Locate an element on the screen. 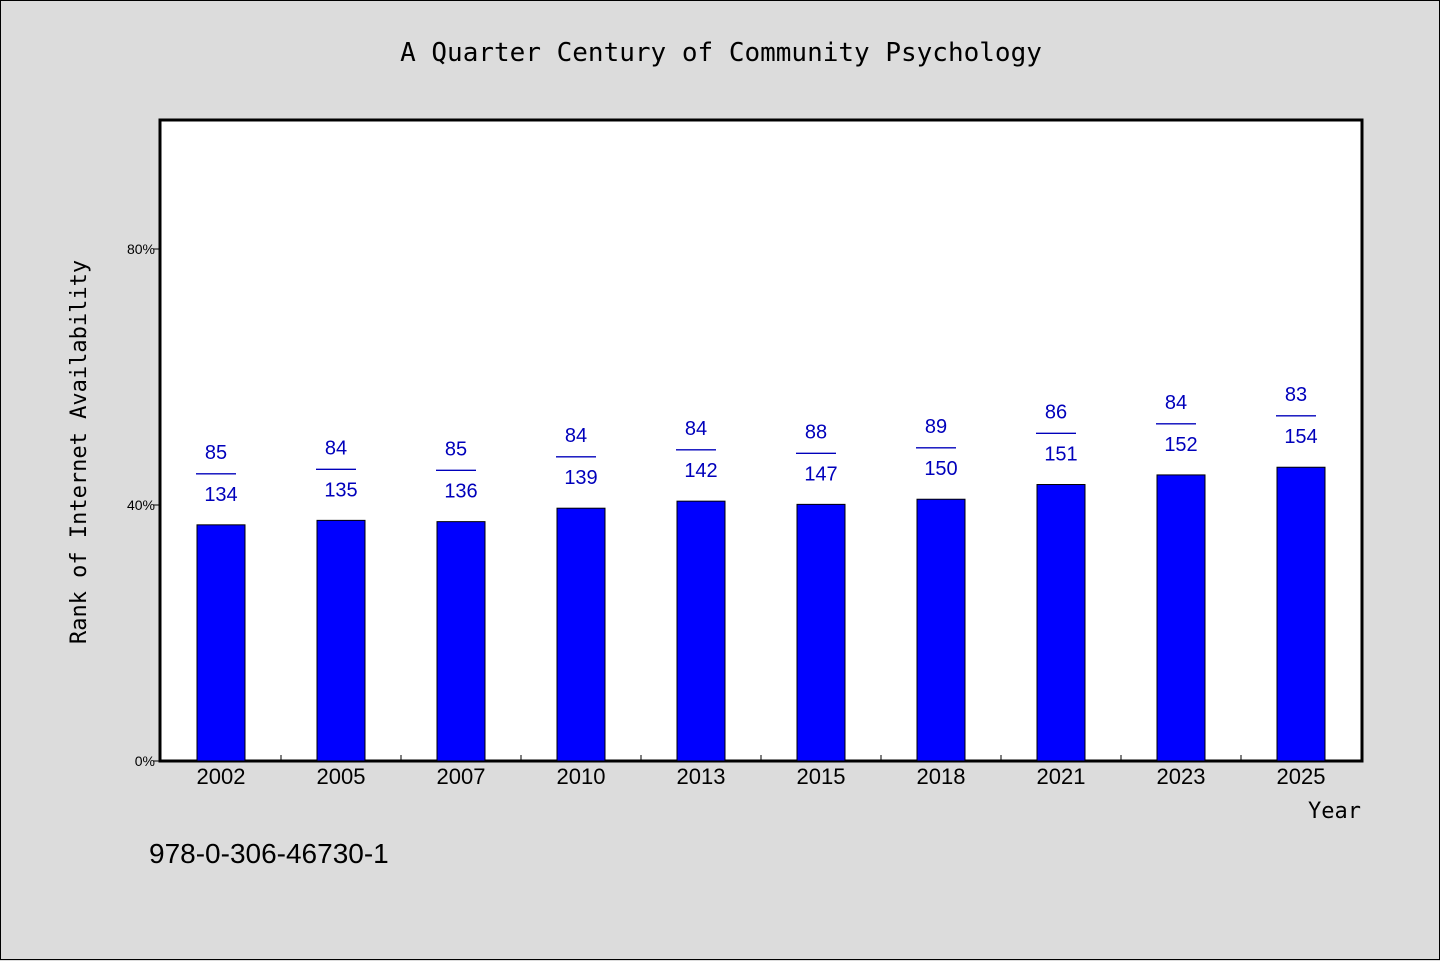 The image size is (1440, 961). data-label-total: 135 is located at coordinates (340, 490).